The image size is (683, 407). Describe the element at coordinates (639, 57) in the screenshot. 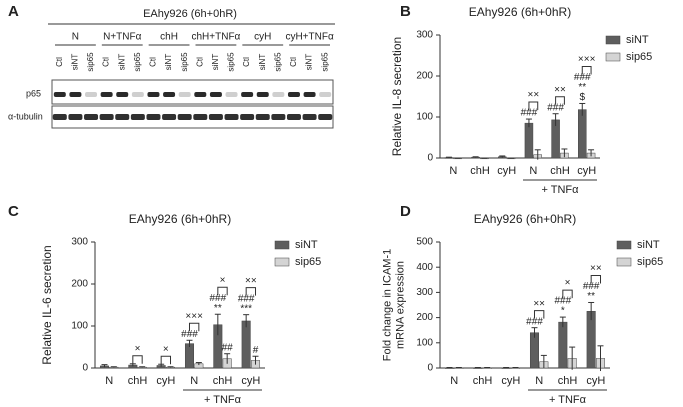

I see `legend-label: sip65` at that location.